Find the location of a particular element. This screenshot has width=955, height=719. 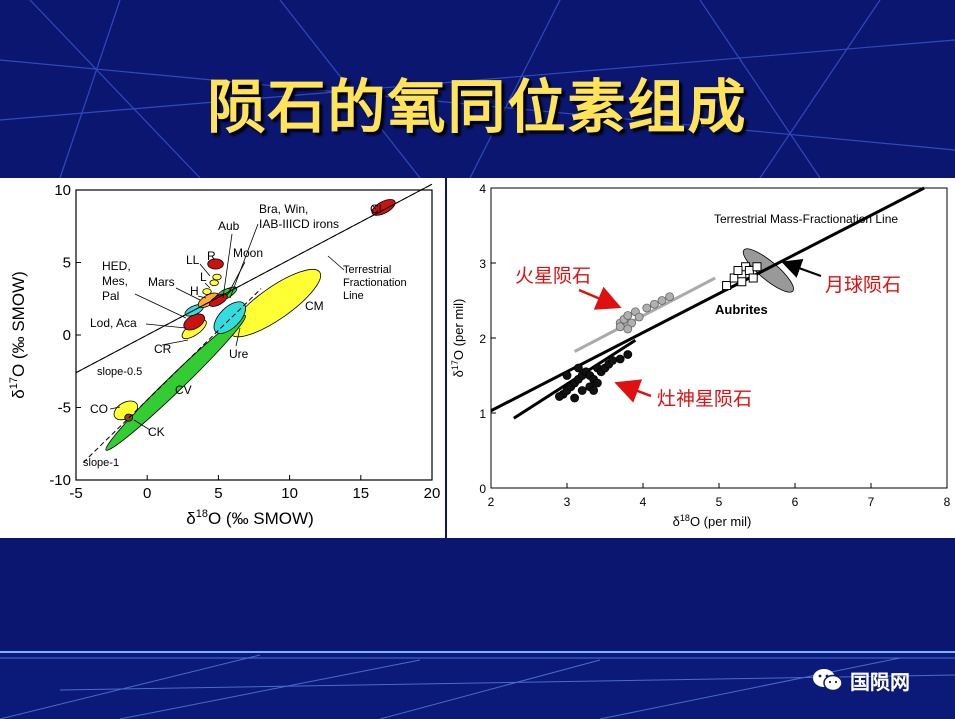

aubrites-label: Aubrites is located at coordinates (741, 309).